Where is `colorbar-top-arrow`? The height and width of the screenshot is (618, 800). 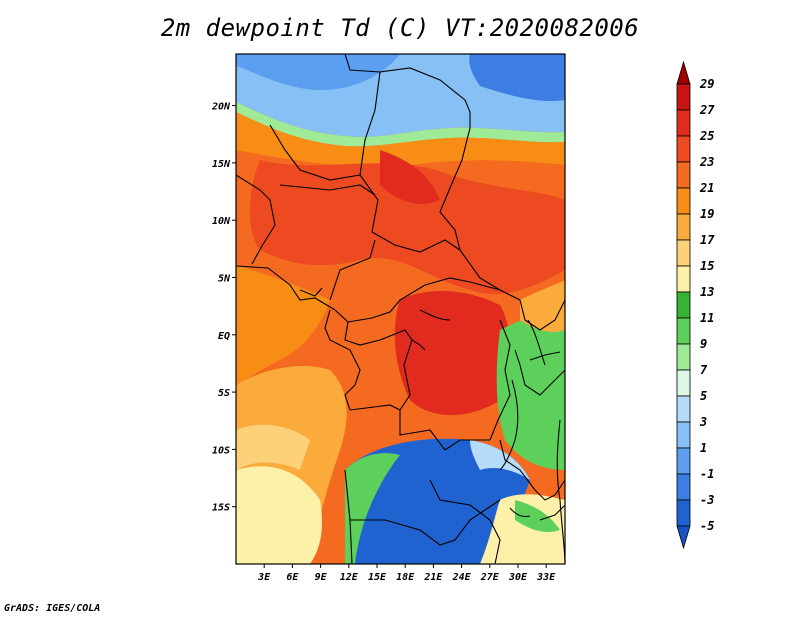
colorbar-top-arrow is located at coordinates (683, 72).